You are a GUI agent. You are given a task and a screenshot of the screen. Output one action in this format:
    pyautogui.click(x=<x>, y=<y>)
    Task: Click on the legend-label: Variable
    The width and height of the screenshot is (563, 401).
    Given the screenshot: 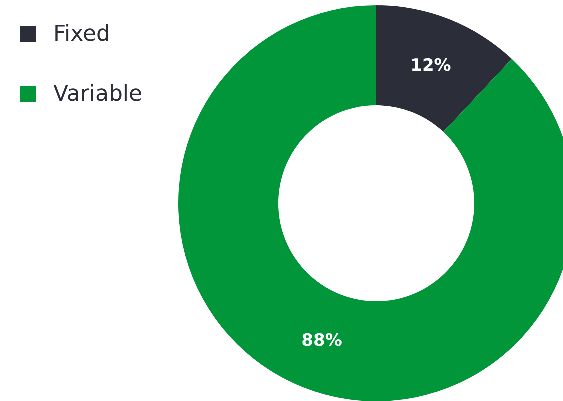 What is the action you would take?
    pyautogui.click(x=98, y=94)
    